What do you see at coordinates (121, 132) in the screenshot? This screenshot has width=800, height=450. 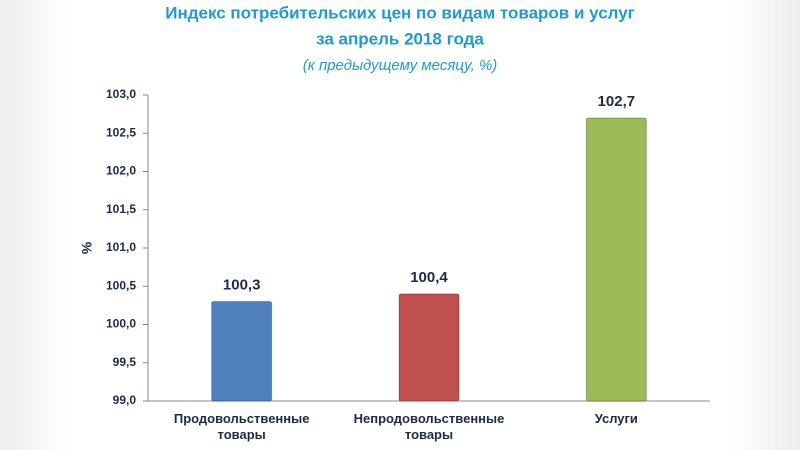 I see `y-tick-label: 102,5` at bounding box center [121, 132].